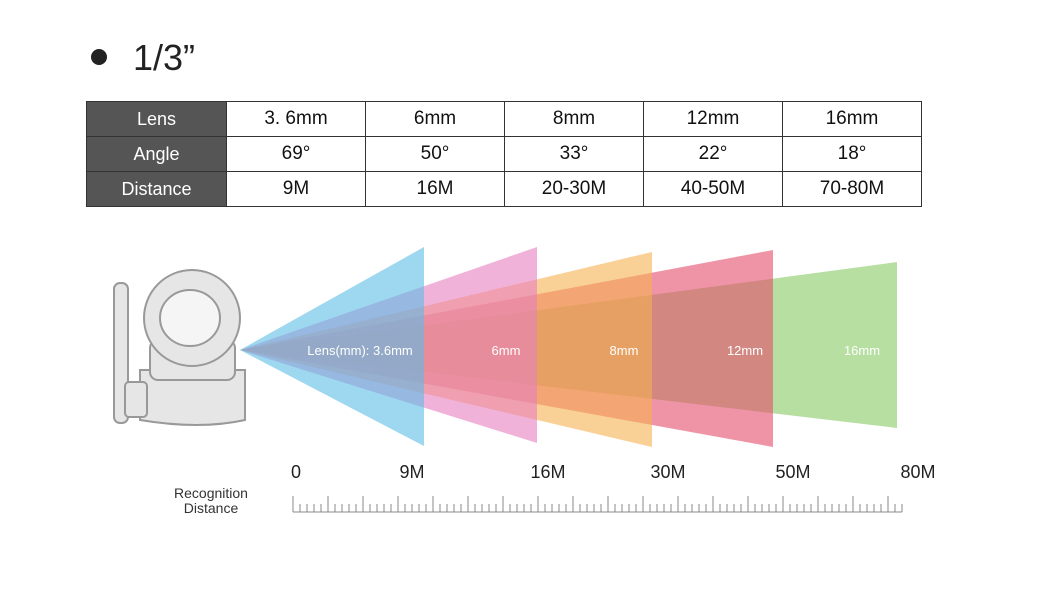 The image size is (1042, 596). What do you see at coordinates (713, 119) in the screenshot?
I see `table-cell: 12mm` at bounding box center [713, 119].